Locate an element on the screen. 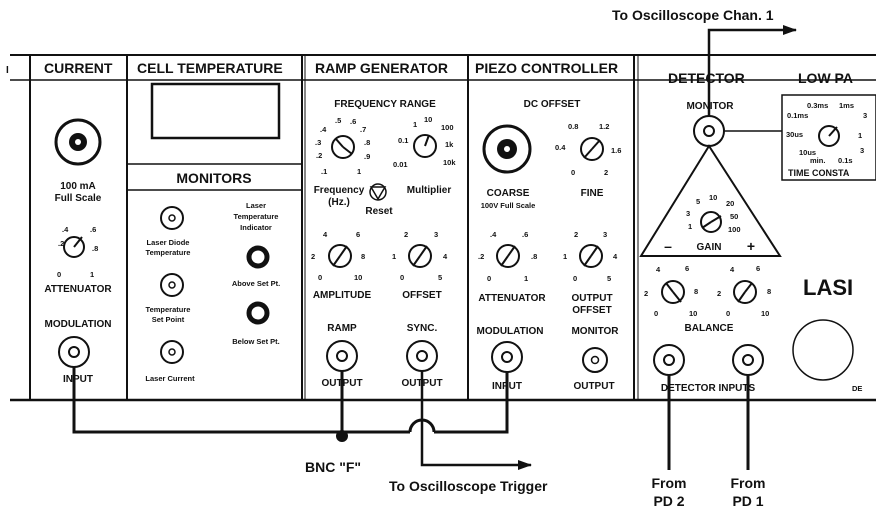  osc-trigger-annotation: To Oscilloscope Trigger is located at coordinates (468, 486).